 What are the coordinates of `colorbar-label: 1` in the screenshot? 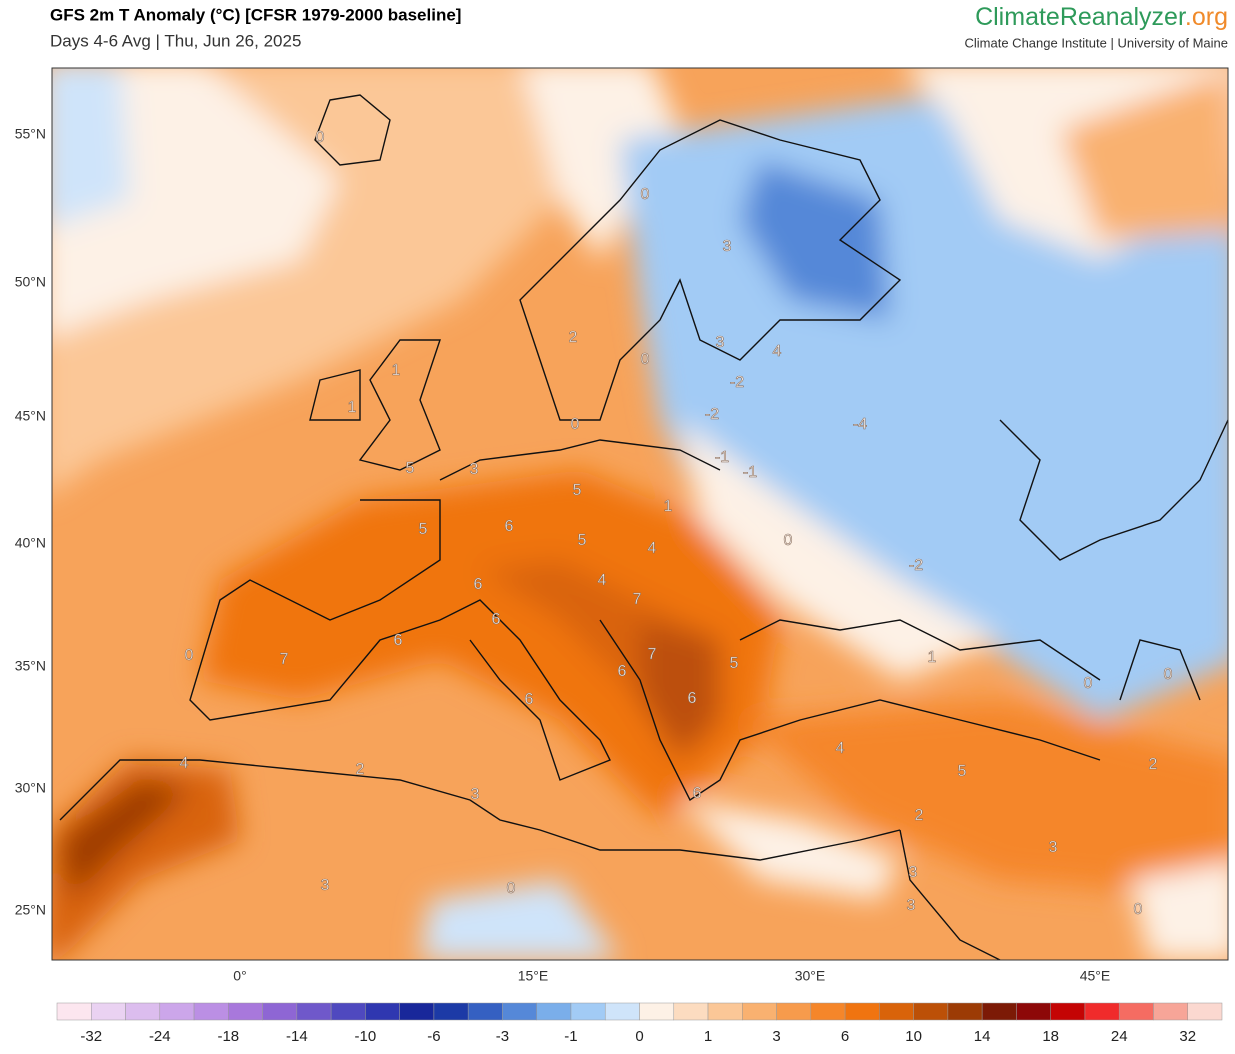 It's located at (708, 1036).